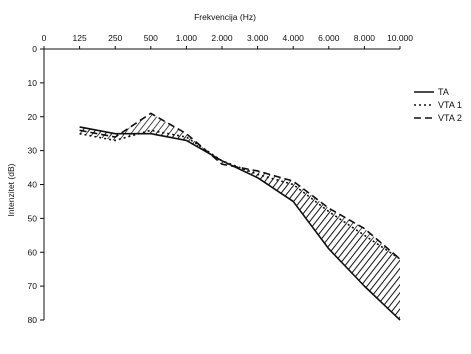 This screenshot has width=471, height=354. I want to click on x-tick-label: 1.000, so click(187, 38).